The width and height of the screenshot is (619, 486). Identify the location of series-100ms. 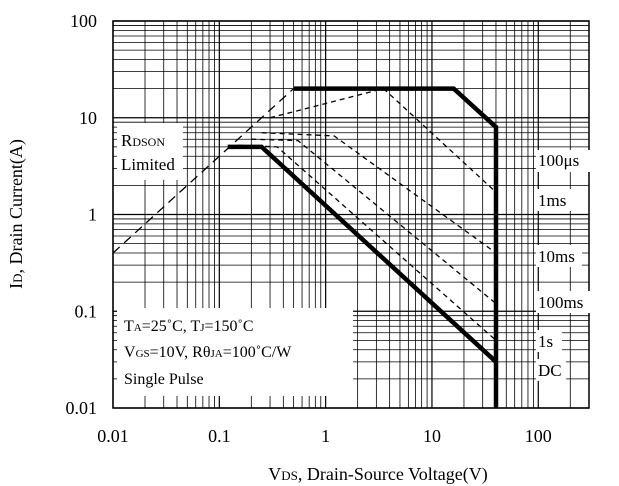
(374, 221).